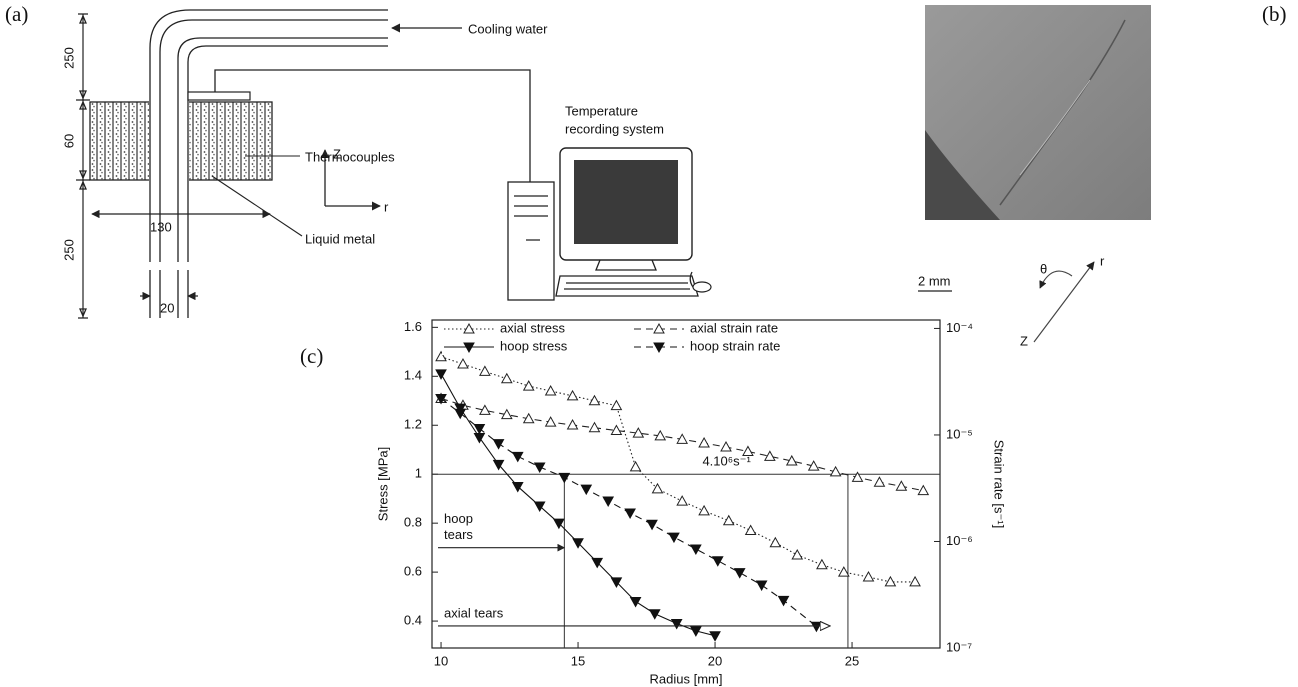 This screenshot has height=687, width=1298. What do you see at coordinates (533, 327) in the screenshot?
I see `legend-label: axial stress` at bounding box center [533, 327].